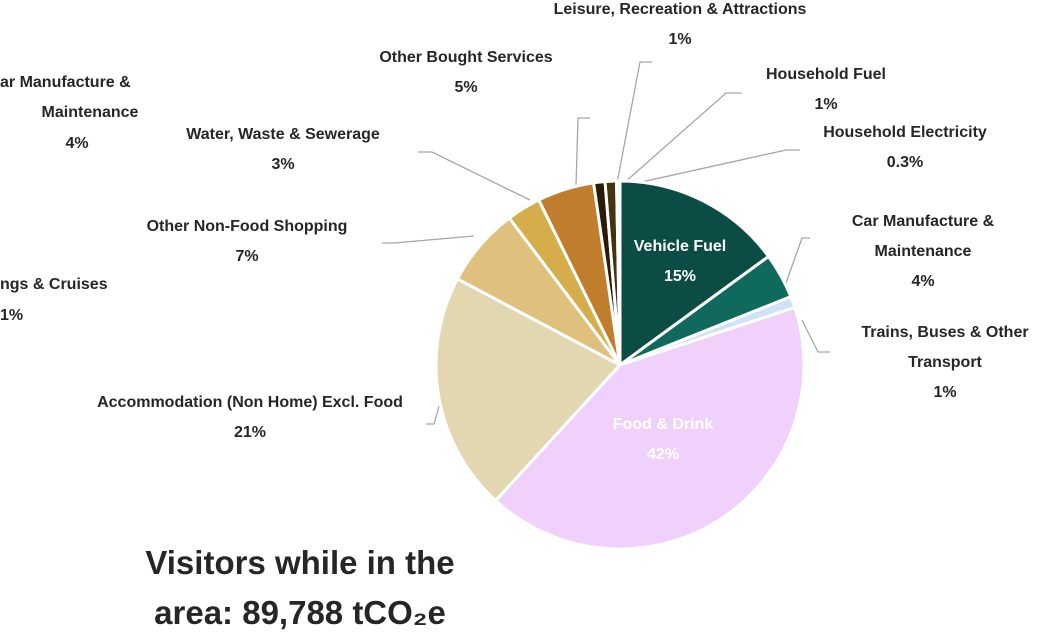 This screenshot has width=1056, height=642. I want to click on category-label: Food & Drink, so click(663, 424).